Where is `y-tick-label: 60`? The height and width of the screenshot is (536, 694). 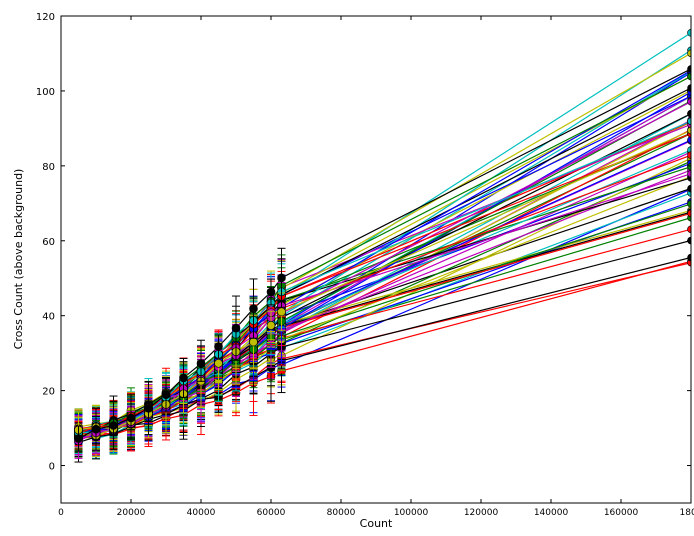 y-tick-label: 60 is located at coordinates (48, 242).